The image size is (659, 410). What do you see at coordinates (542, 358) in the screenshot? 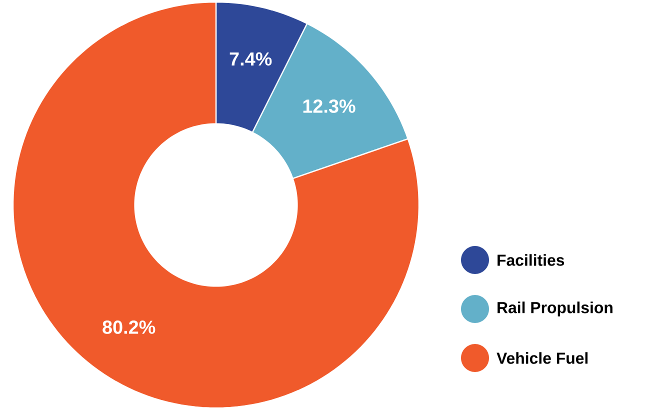
I see `legend-label: Vehicle Fuel` at bounding box center [542, 358].